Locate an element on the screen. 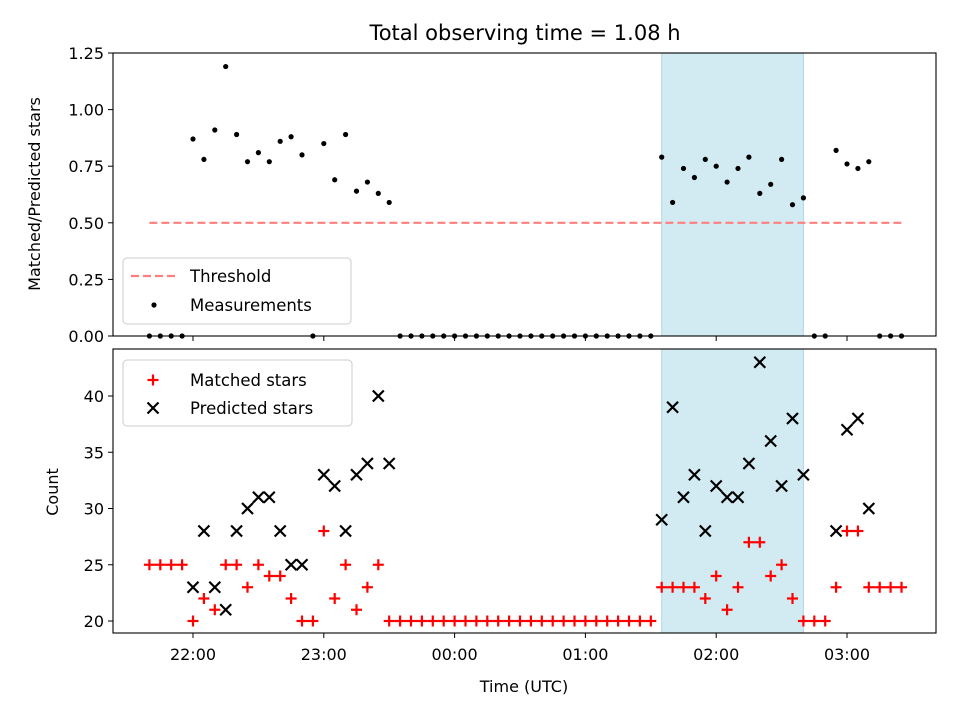 This screenshot has height=720, width=960. top-y-axis-label: Matched/Predicted stars is located at coordinates (34, 194).